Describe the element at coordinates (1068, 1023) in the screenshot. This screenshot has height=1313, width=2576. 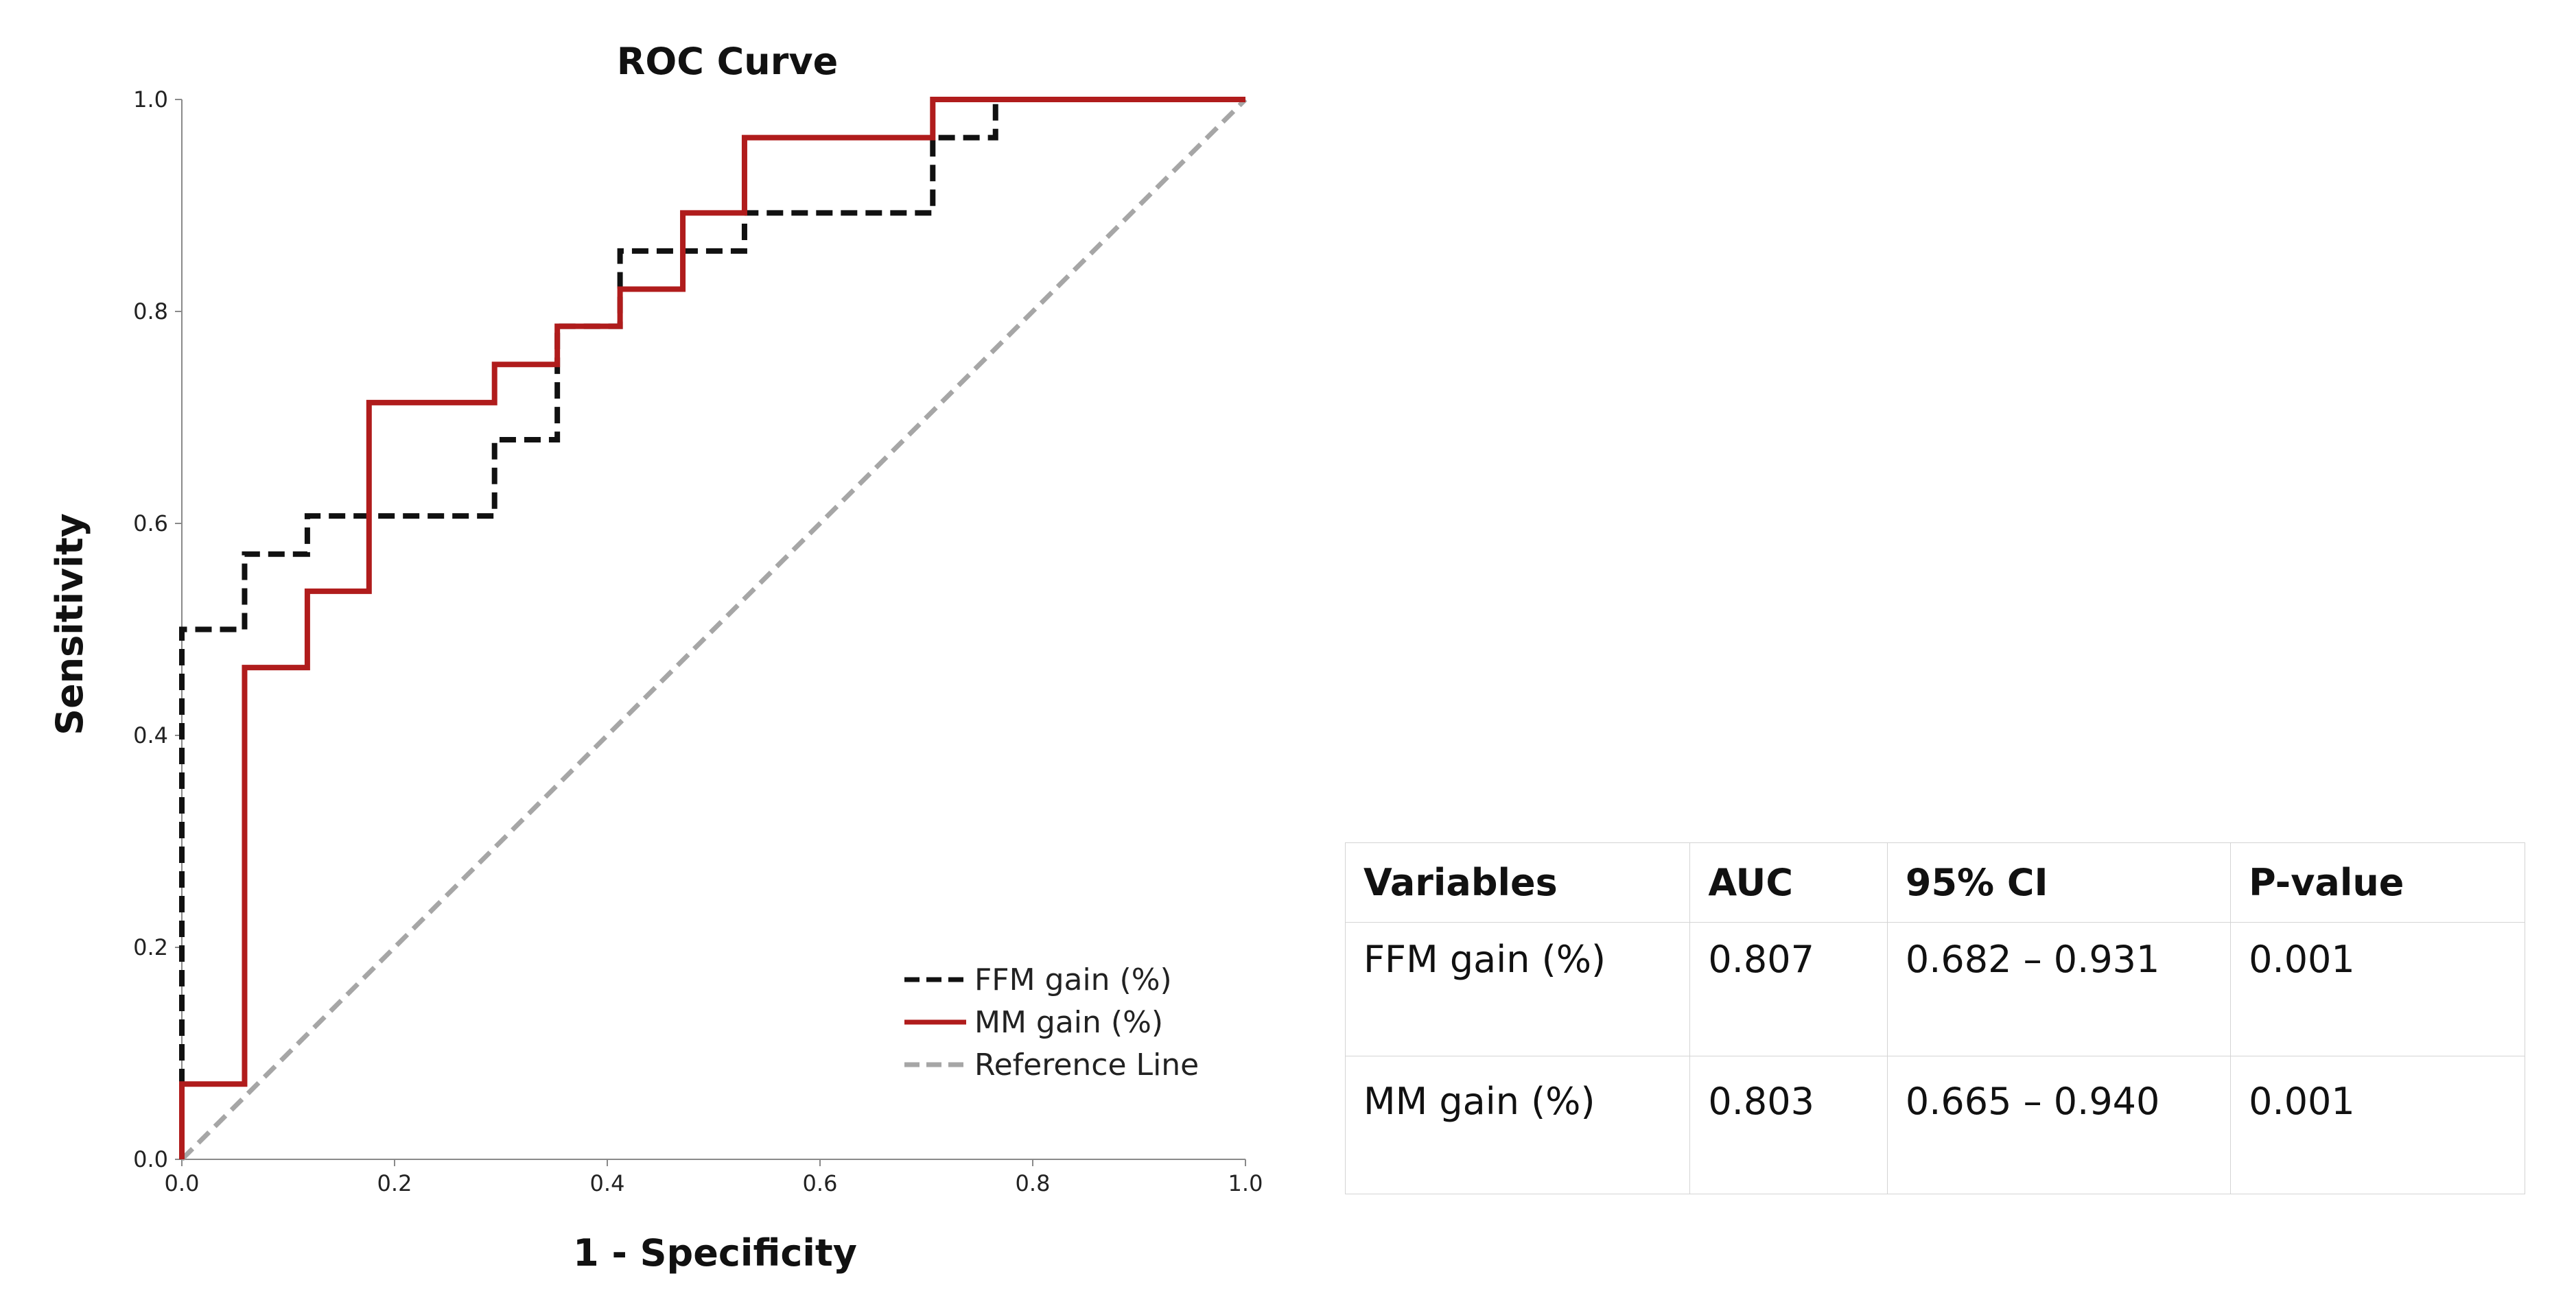
I see `legend-label-mm-gain: MM gain (%)` at that location.